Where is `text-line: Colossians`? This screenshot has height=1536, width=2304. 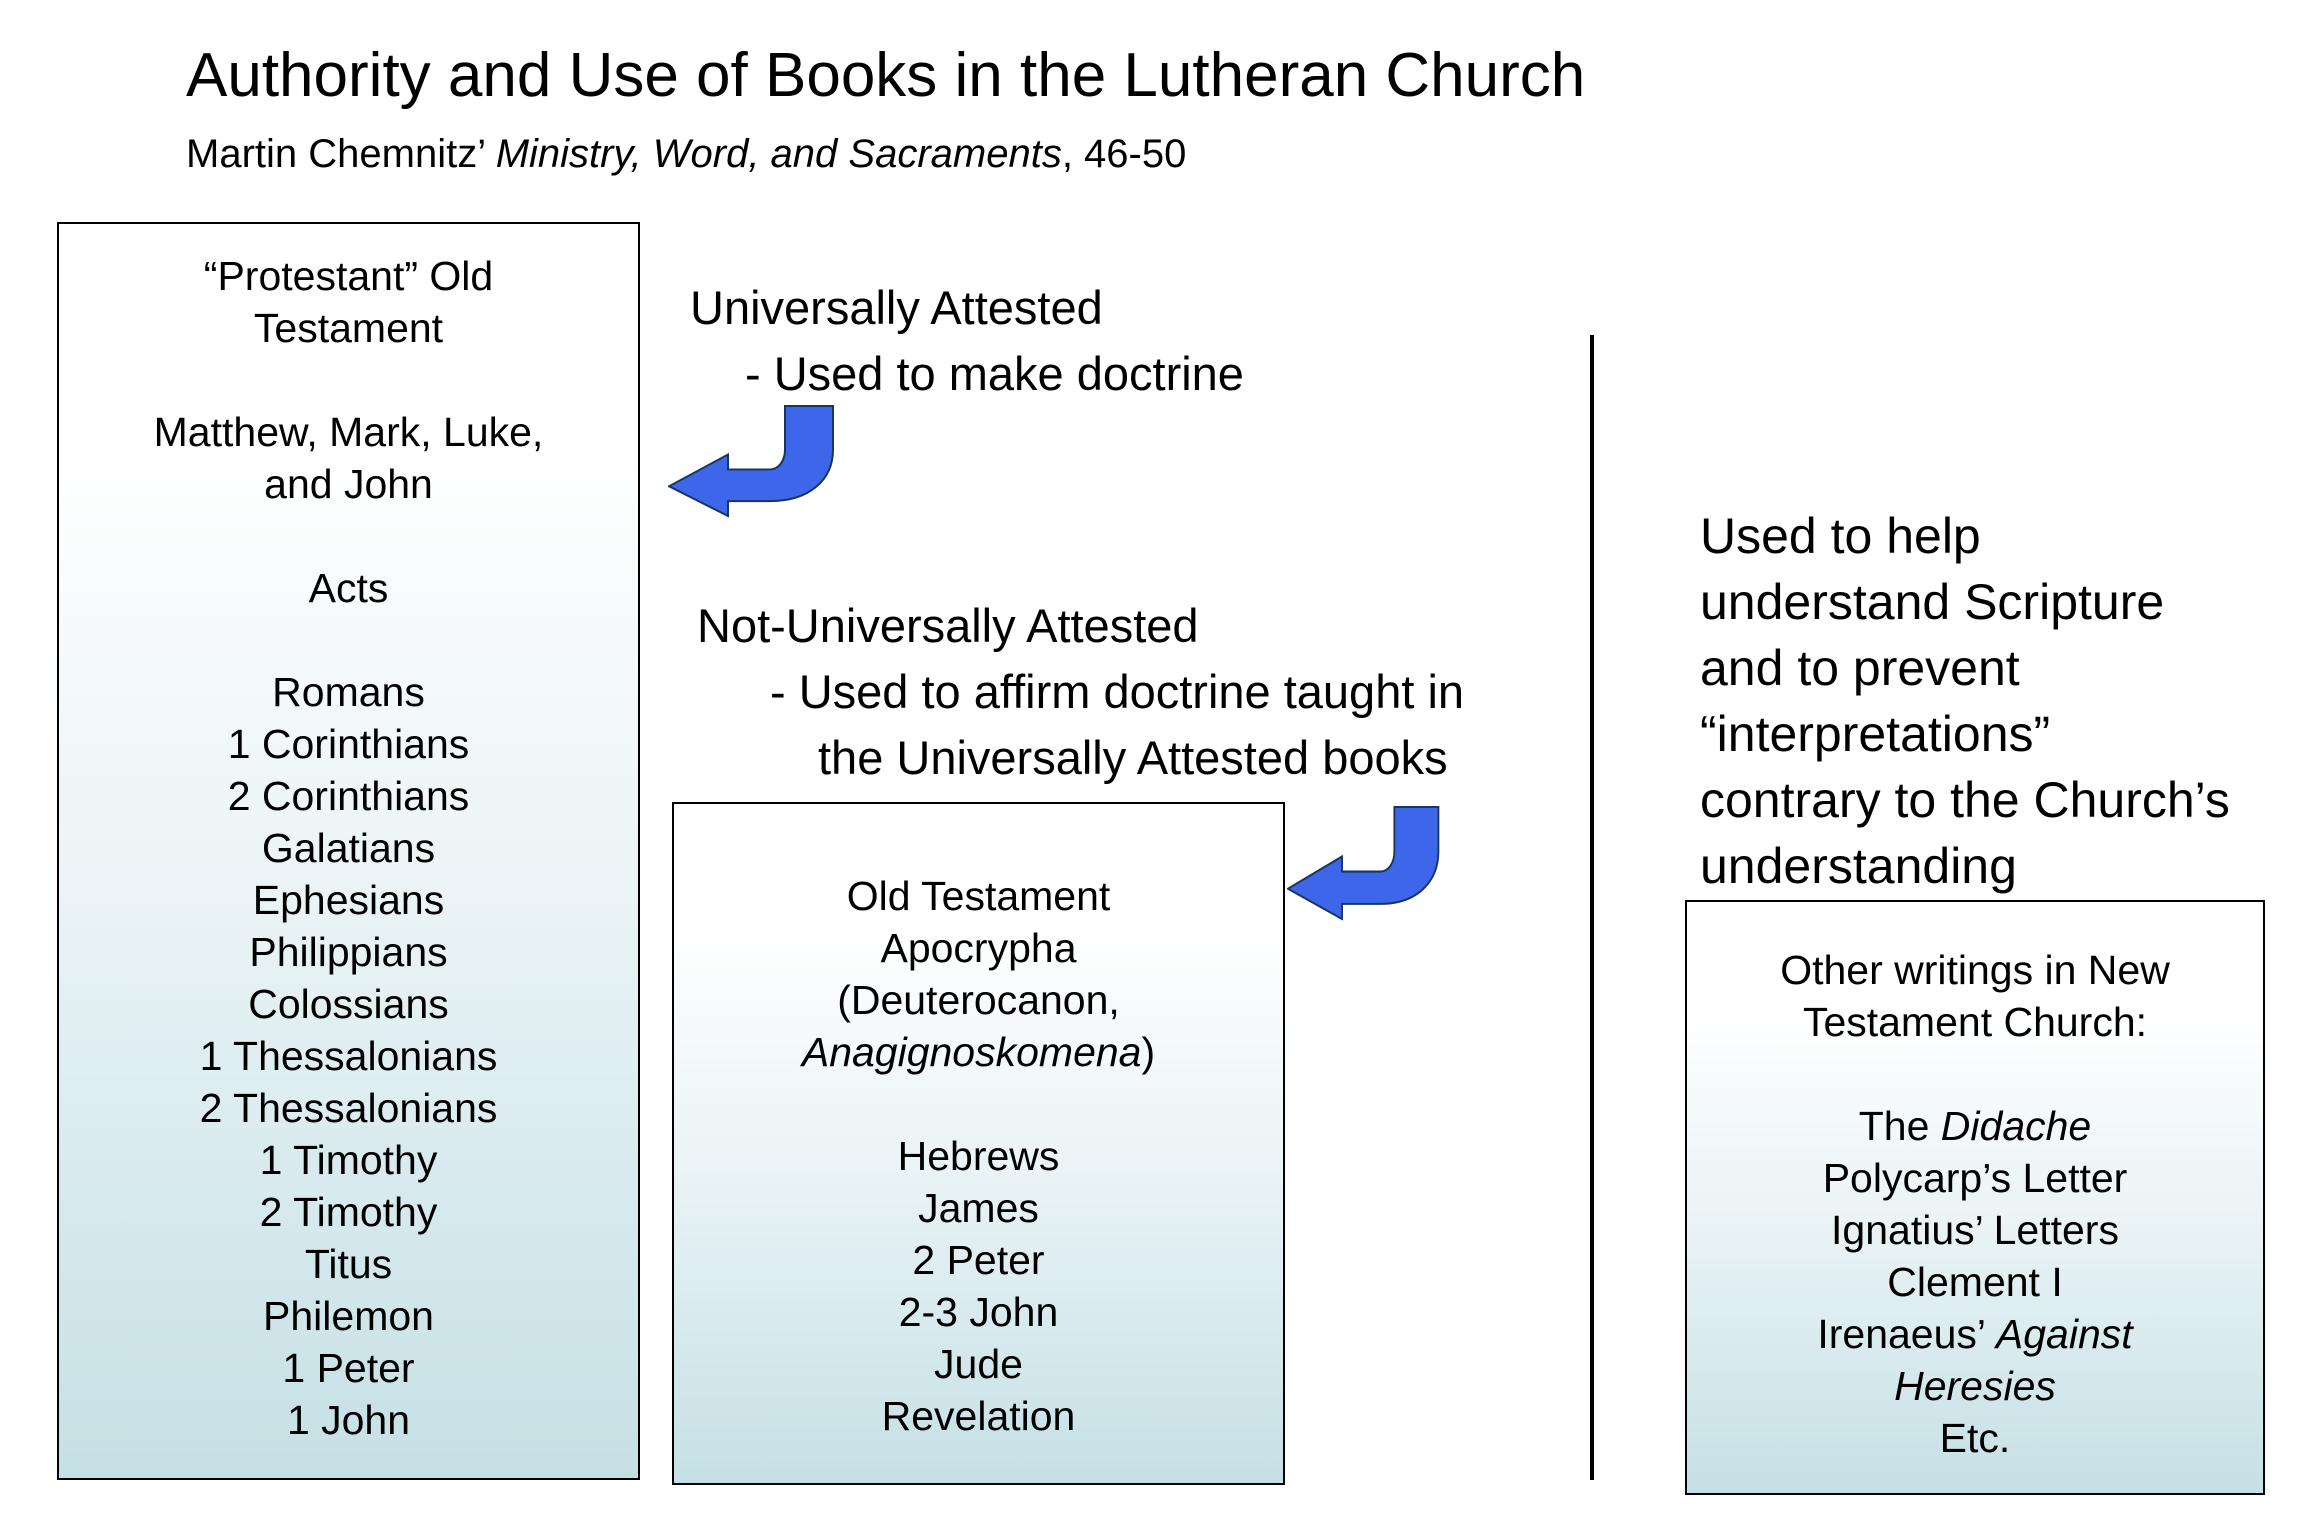 text-line: Colossians is located at coordinates (348, 1004).